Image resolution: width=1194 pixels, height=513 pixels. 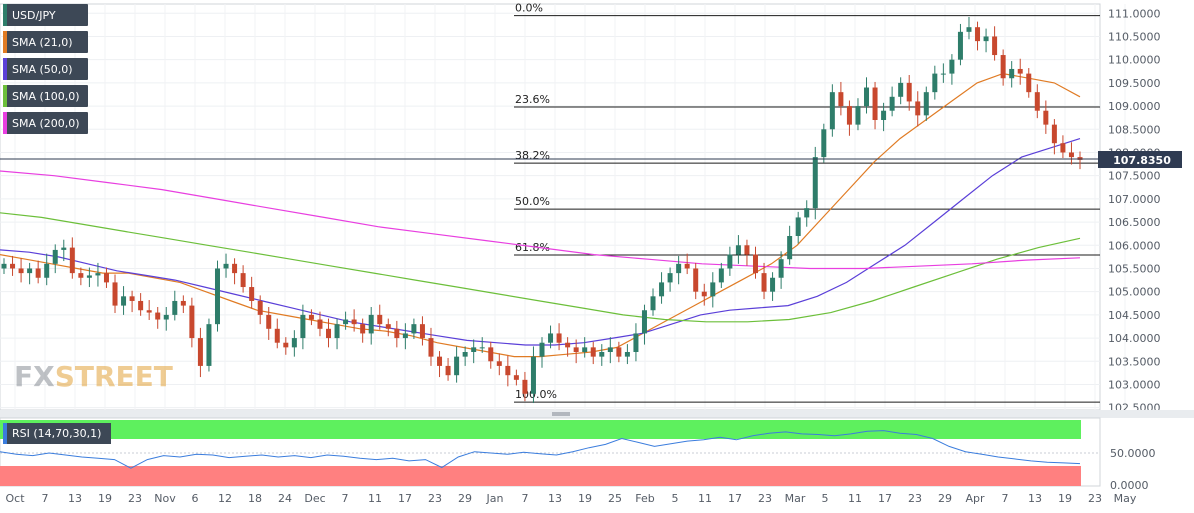 I want to click on x-tick-label: 7, so click(x=1005, y=498).